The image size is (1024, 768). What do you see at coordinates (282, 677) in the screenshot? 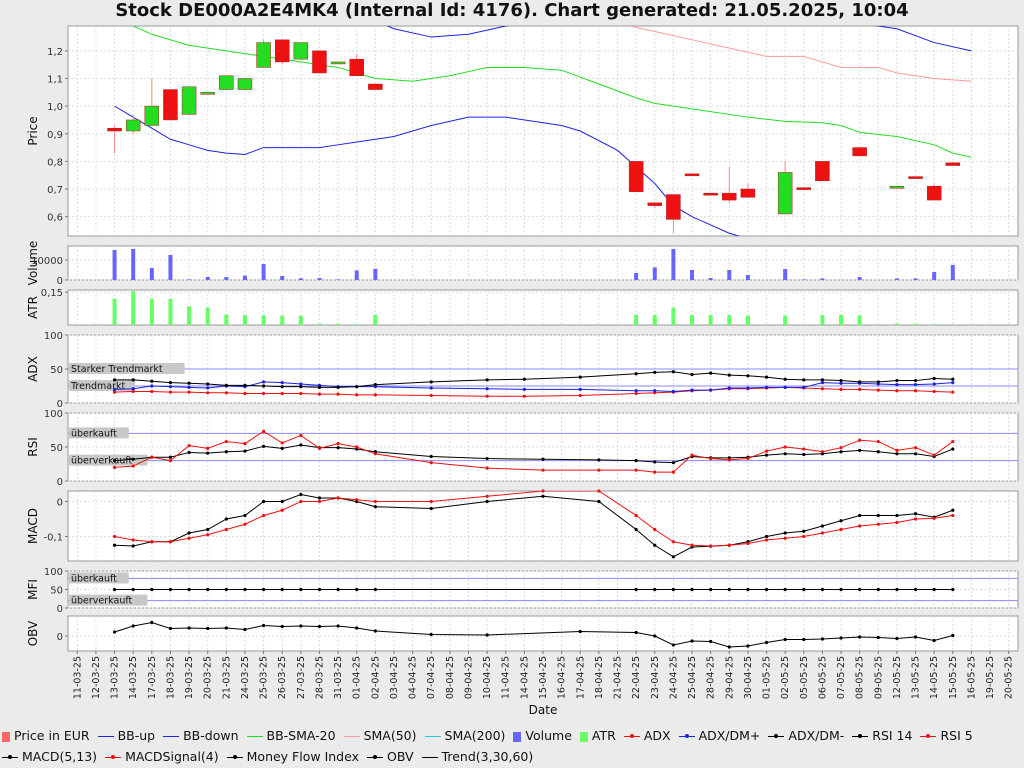
I see `x-tick-label: 26-03-25` at bounding box center [282, 677].